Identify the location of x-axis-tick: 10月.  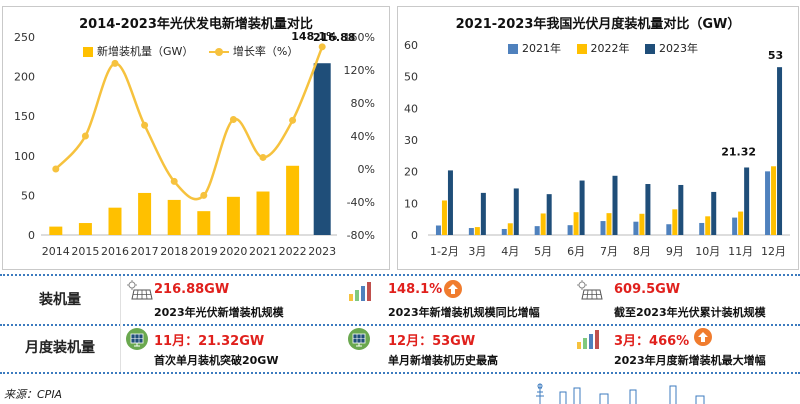
(707, 251).